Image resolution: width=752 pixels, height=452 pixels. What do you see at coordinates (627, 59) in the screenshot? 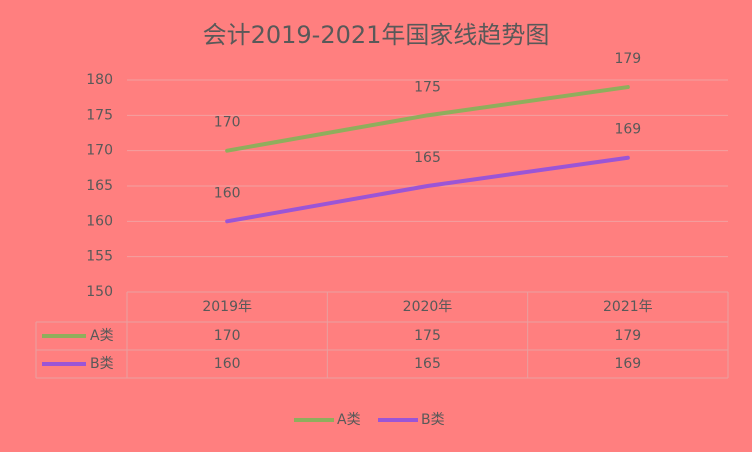
I see `data-label: 179` at bounding box center [627, 59].